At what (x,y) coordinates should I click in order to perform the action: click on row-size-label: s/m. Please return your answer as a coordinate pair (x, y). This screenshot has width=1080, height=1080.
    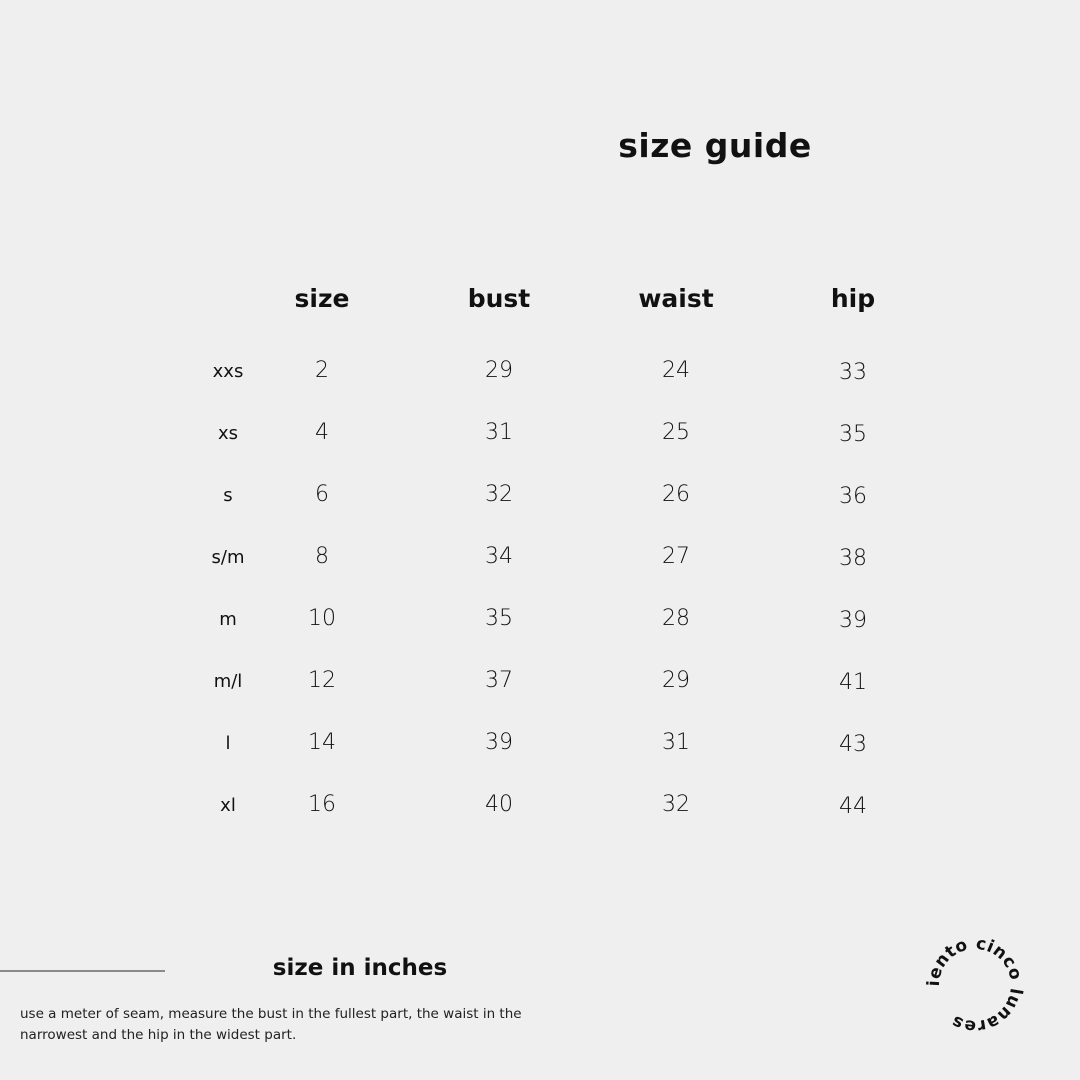
    Looking at the image, I should click on (228, 557).